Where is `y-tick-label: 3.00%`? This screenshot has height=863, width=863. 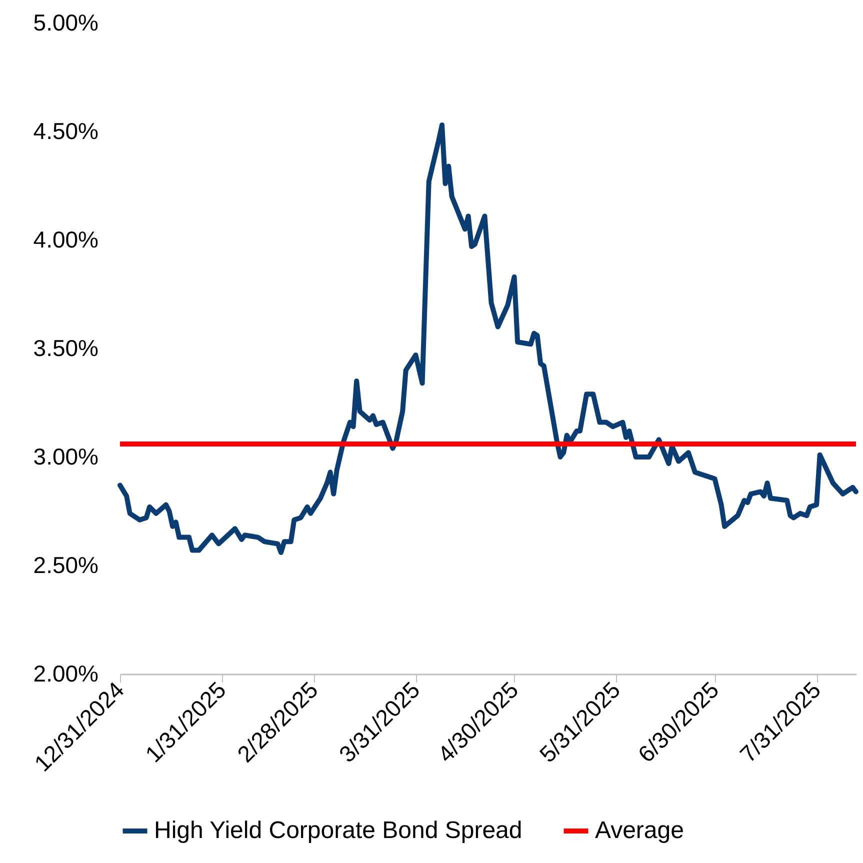 y-tick-label: 3.00% is located at coordinates (65, 457).